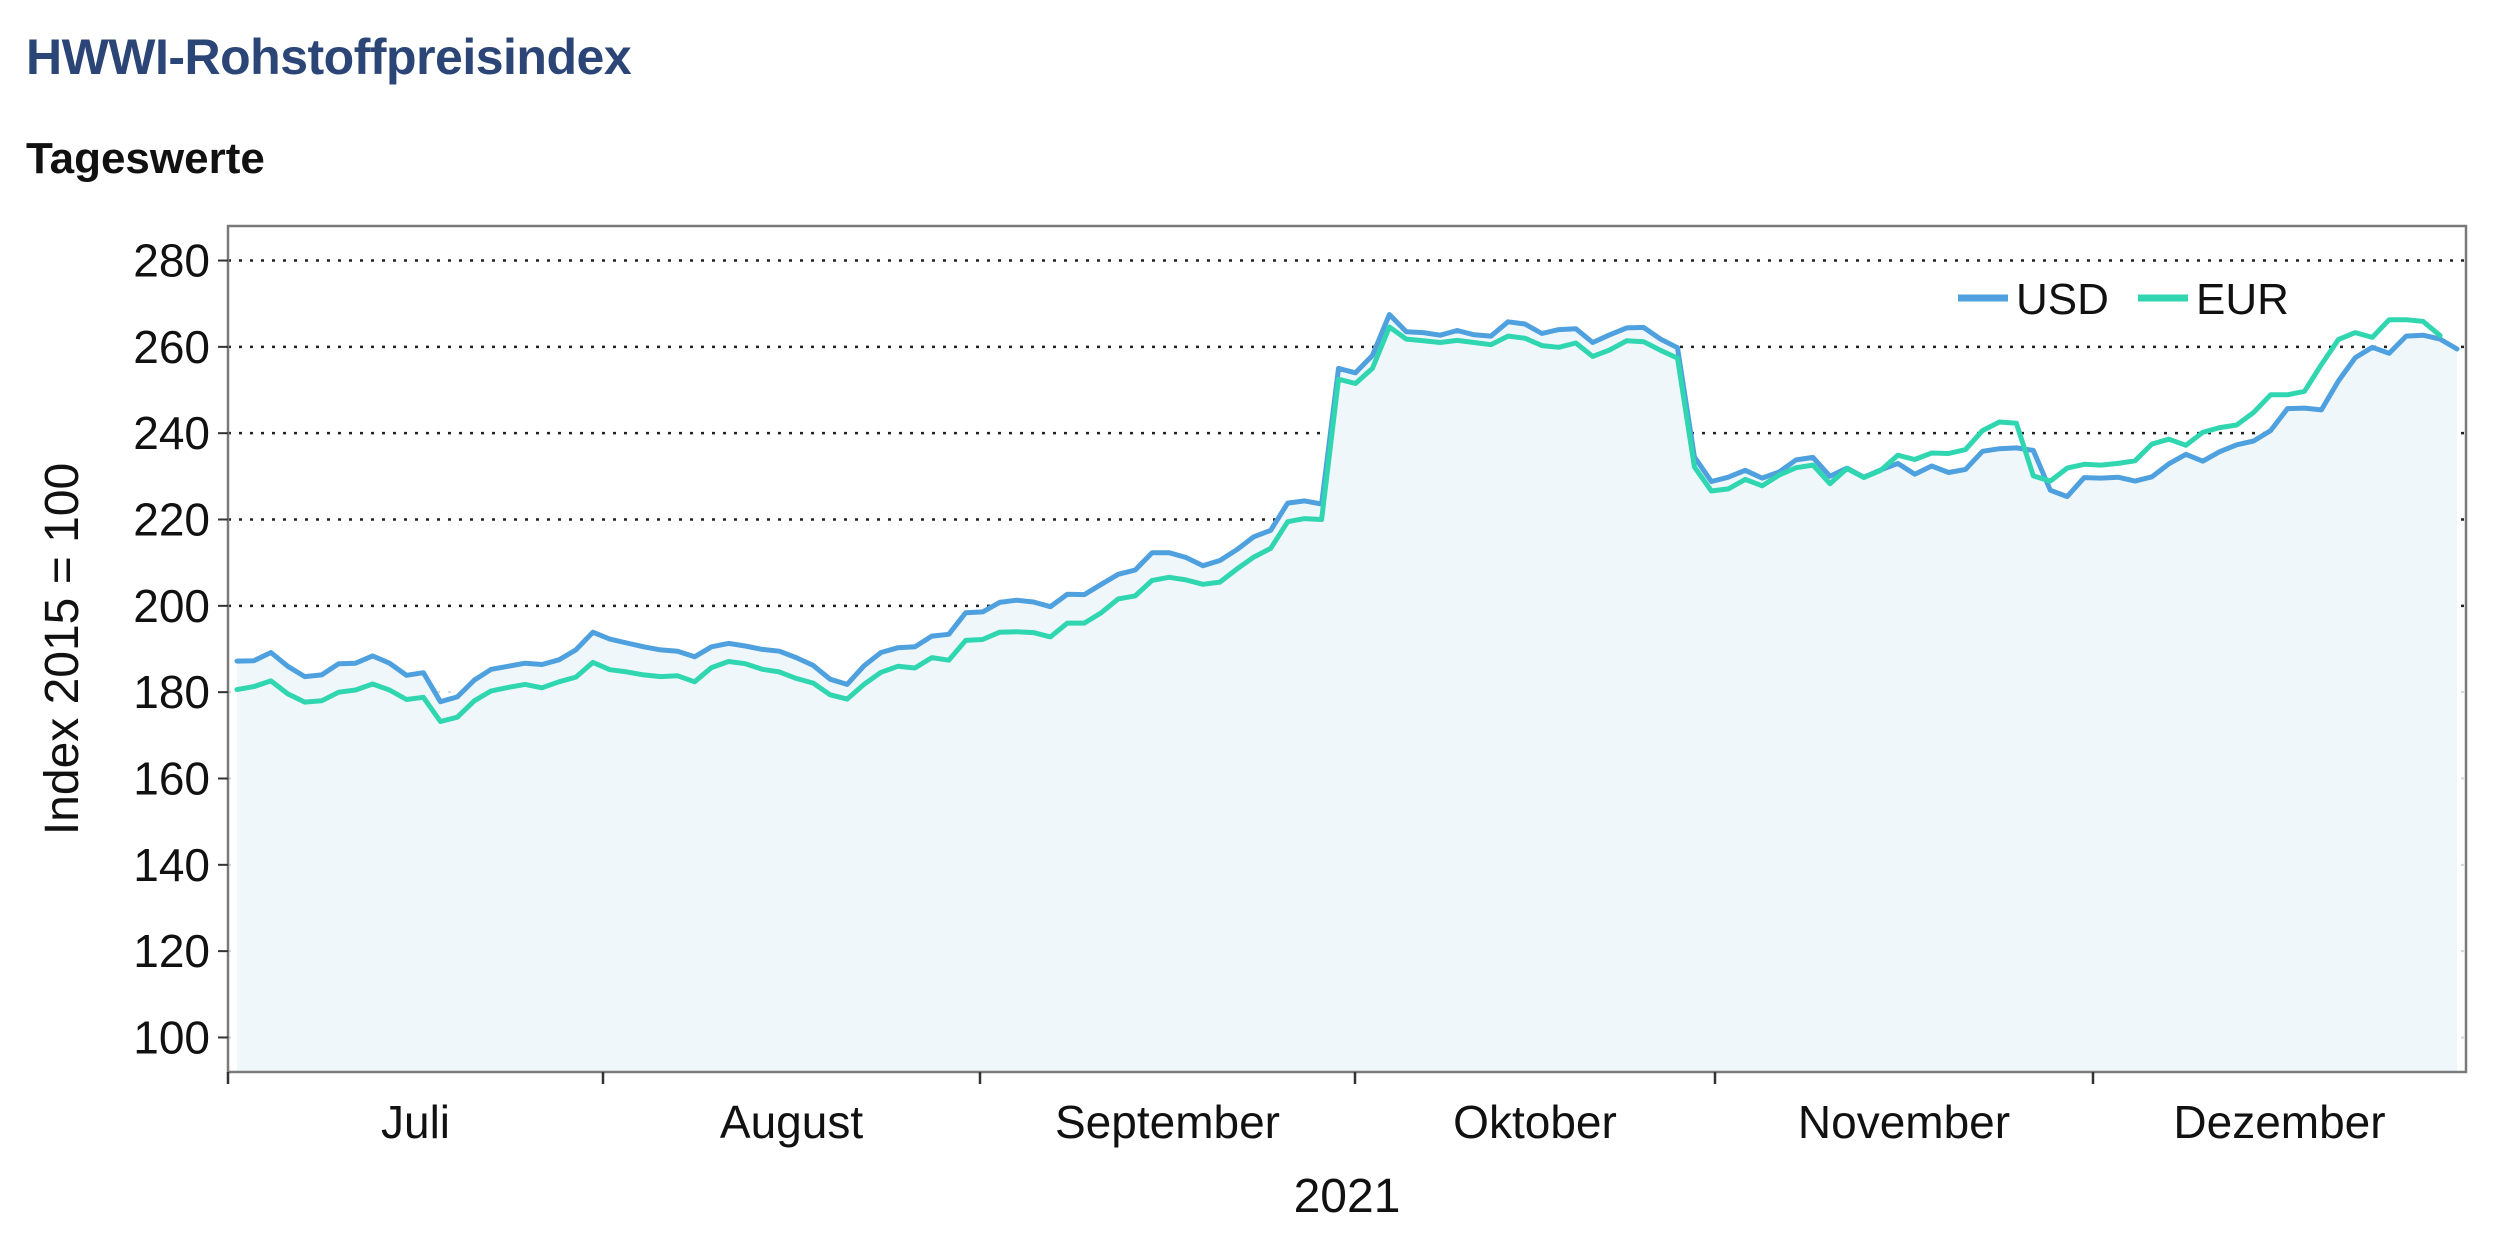 Image resolution: width=2500 pixels, height=1250 pixels. I want to click on x-tick-label-dezember: Dezember, so click(2279, 1122).